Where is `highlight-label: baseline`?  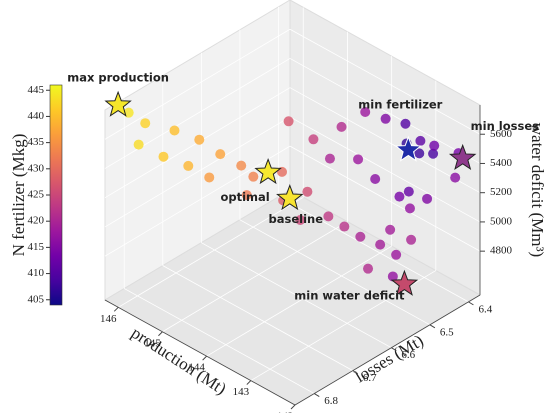
highlight-label: baseline is located at coordinates (296, 219).